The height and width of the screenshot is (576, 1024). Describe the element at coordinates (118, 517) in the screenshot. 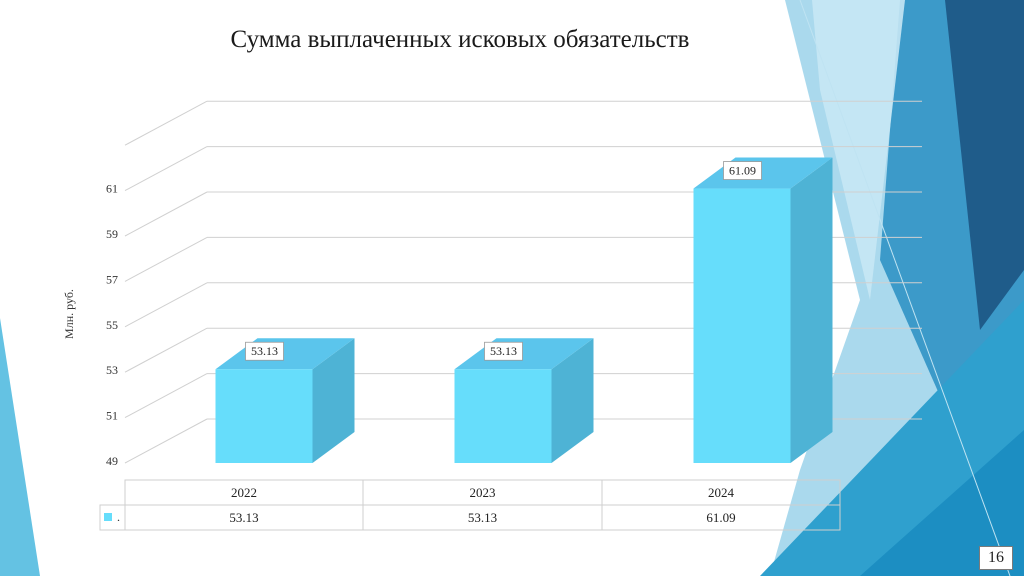

I see `legend-label: .` at that location.